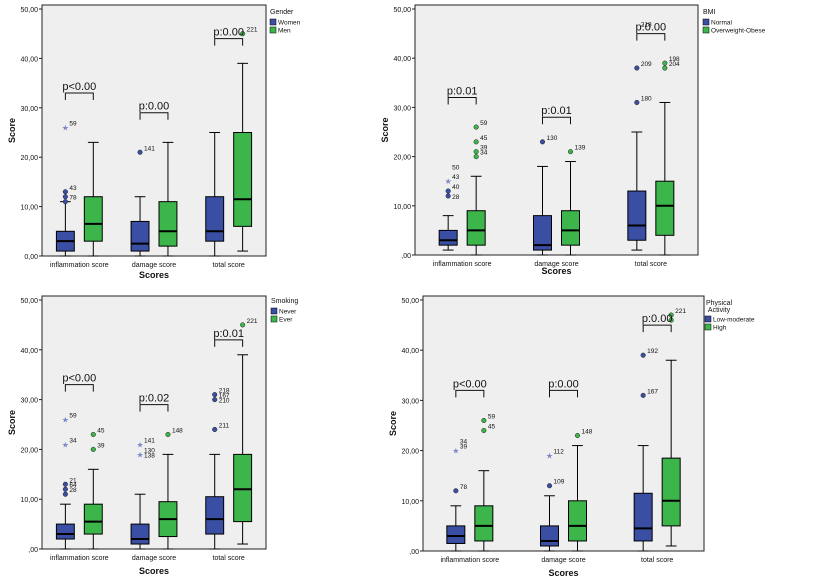  Describe the element at coordinates (284, 301) in the screenshot. I see `legend-title: Smoking` at that location.